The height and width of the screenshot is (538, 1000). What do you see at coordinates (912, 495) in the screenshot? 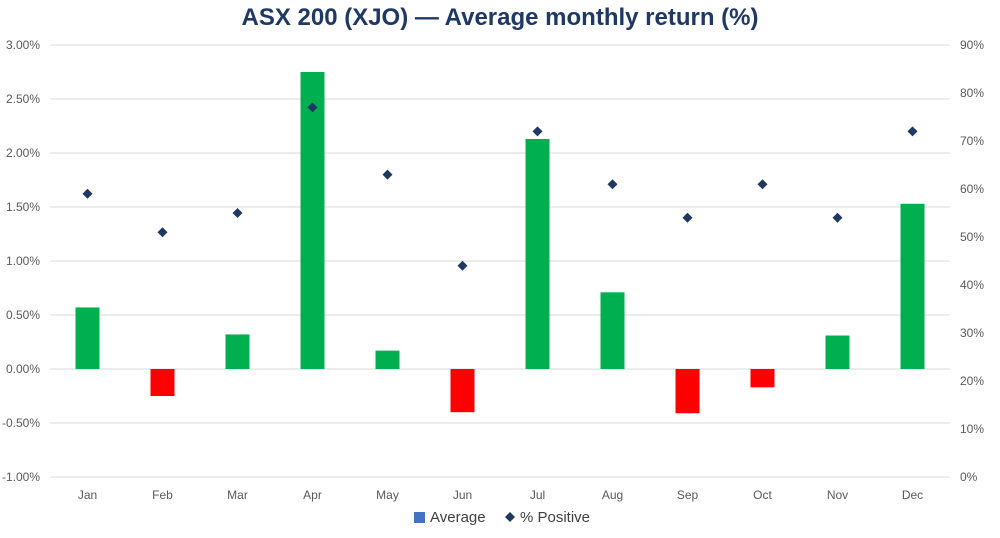
I see `x-tick-label: Dec` at bounding box center [912, 495].